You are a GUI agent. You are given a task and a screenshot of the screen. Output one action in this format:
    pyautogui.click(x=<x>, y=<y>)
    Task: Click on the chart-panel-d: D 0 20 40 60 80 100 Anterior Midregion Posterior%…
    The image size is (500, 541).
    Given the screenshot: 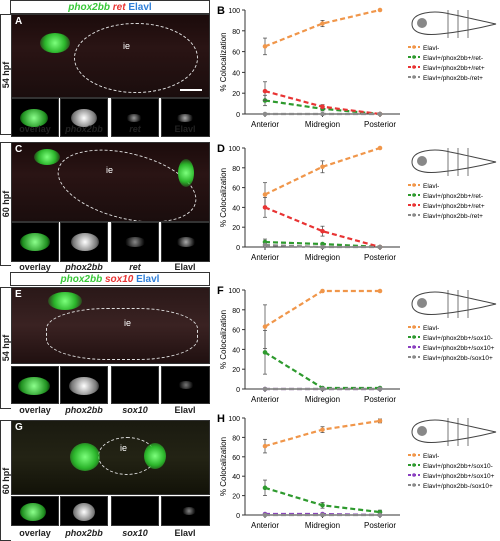 What is the action you would take?
    pyautogui.click(x=357, y=205)
    